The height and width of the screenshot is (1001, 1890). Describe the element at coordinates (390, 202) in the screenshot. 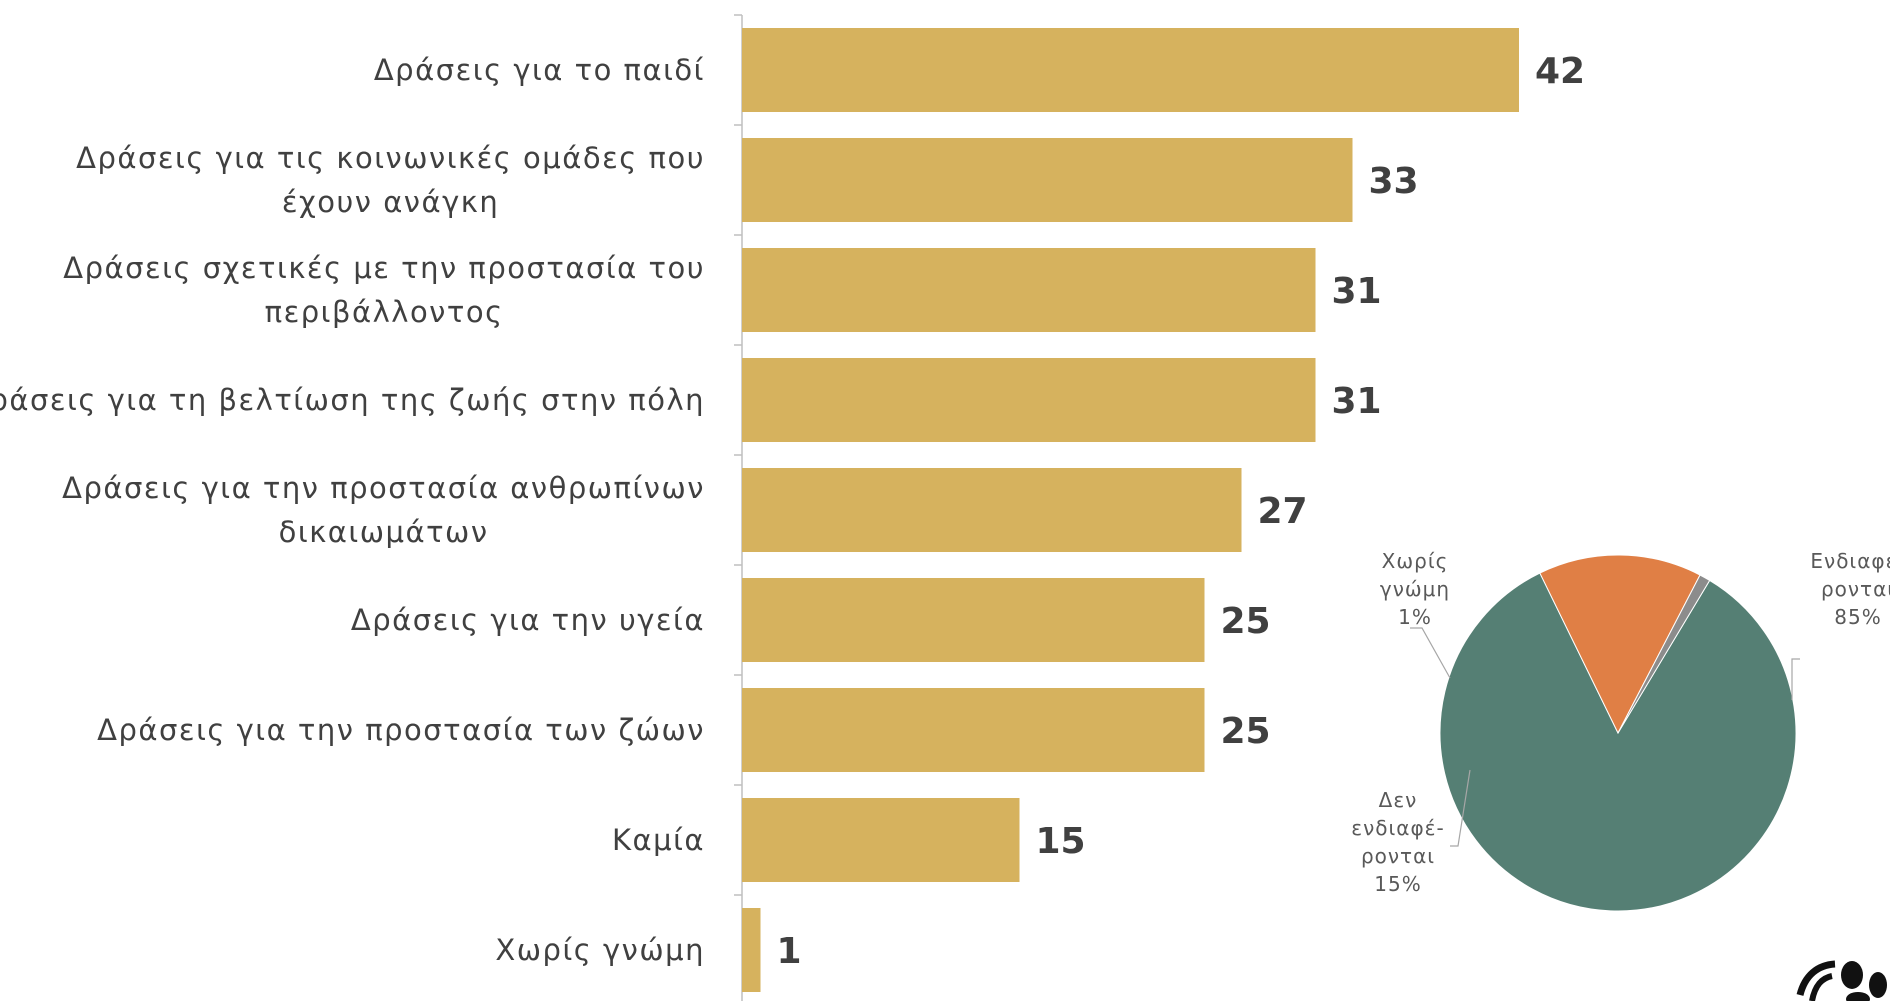

I see `category-label: έχουν ανάγκη` at that location.